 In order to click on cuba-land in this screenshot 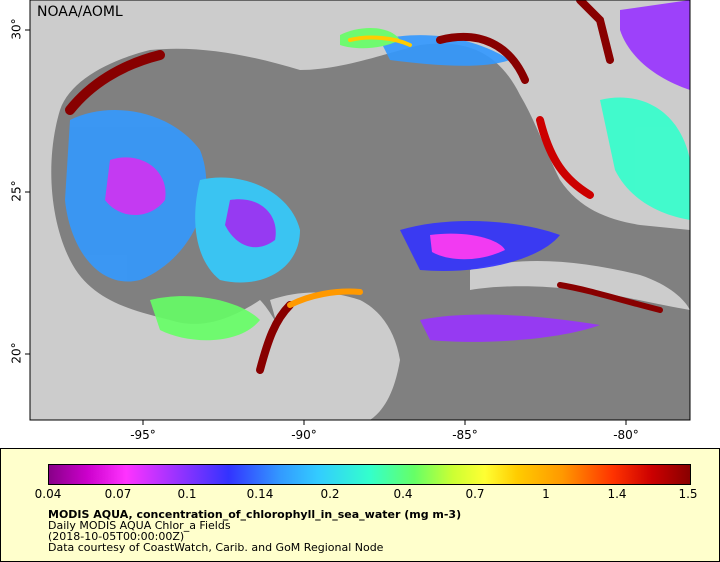, I will do `click(580, 285)`.